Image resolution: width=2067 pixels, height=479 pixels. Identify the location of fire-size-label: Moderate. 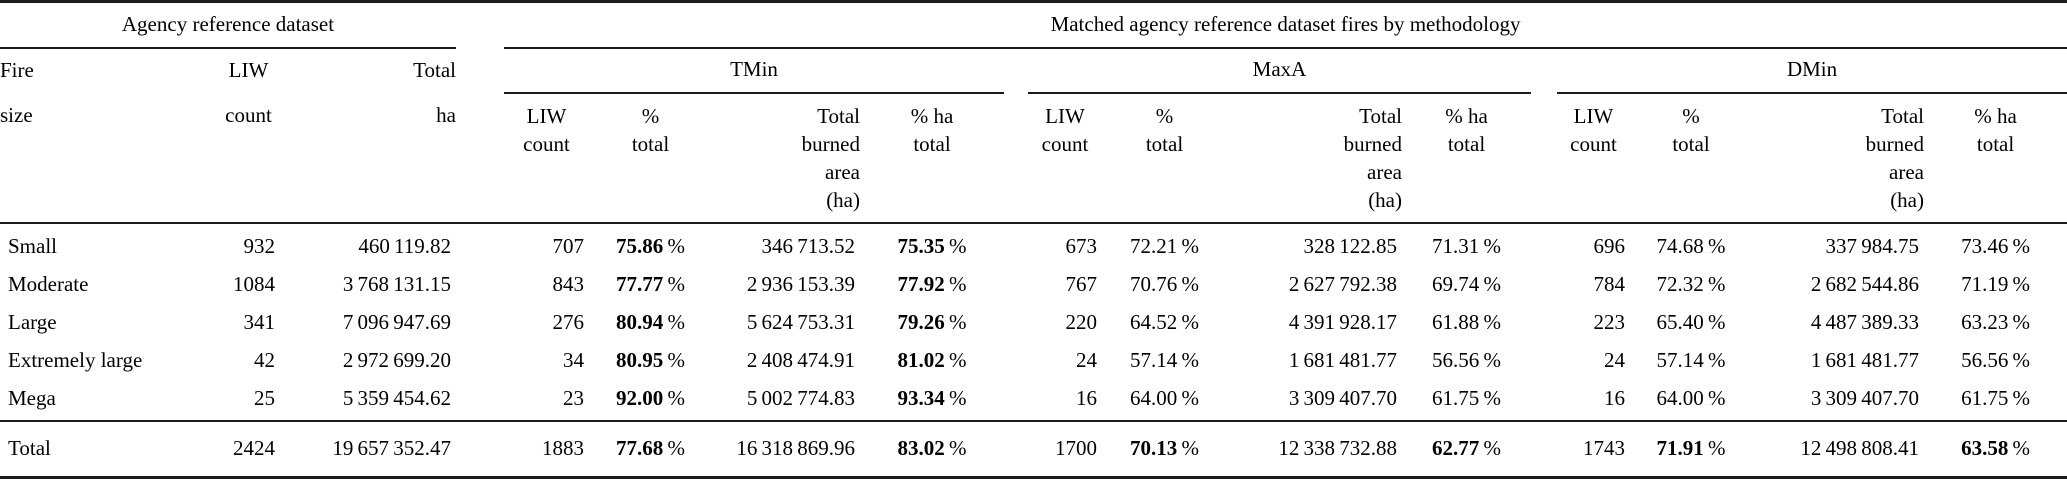
(48, 284).